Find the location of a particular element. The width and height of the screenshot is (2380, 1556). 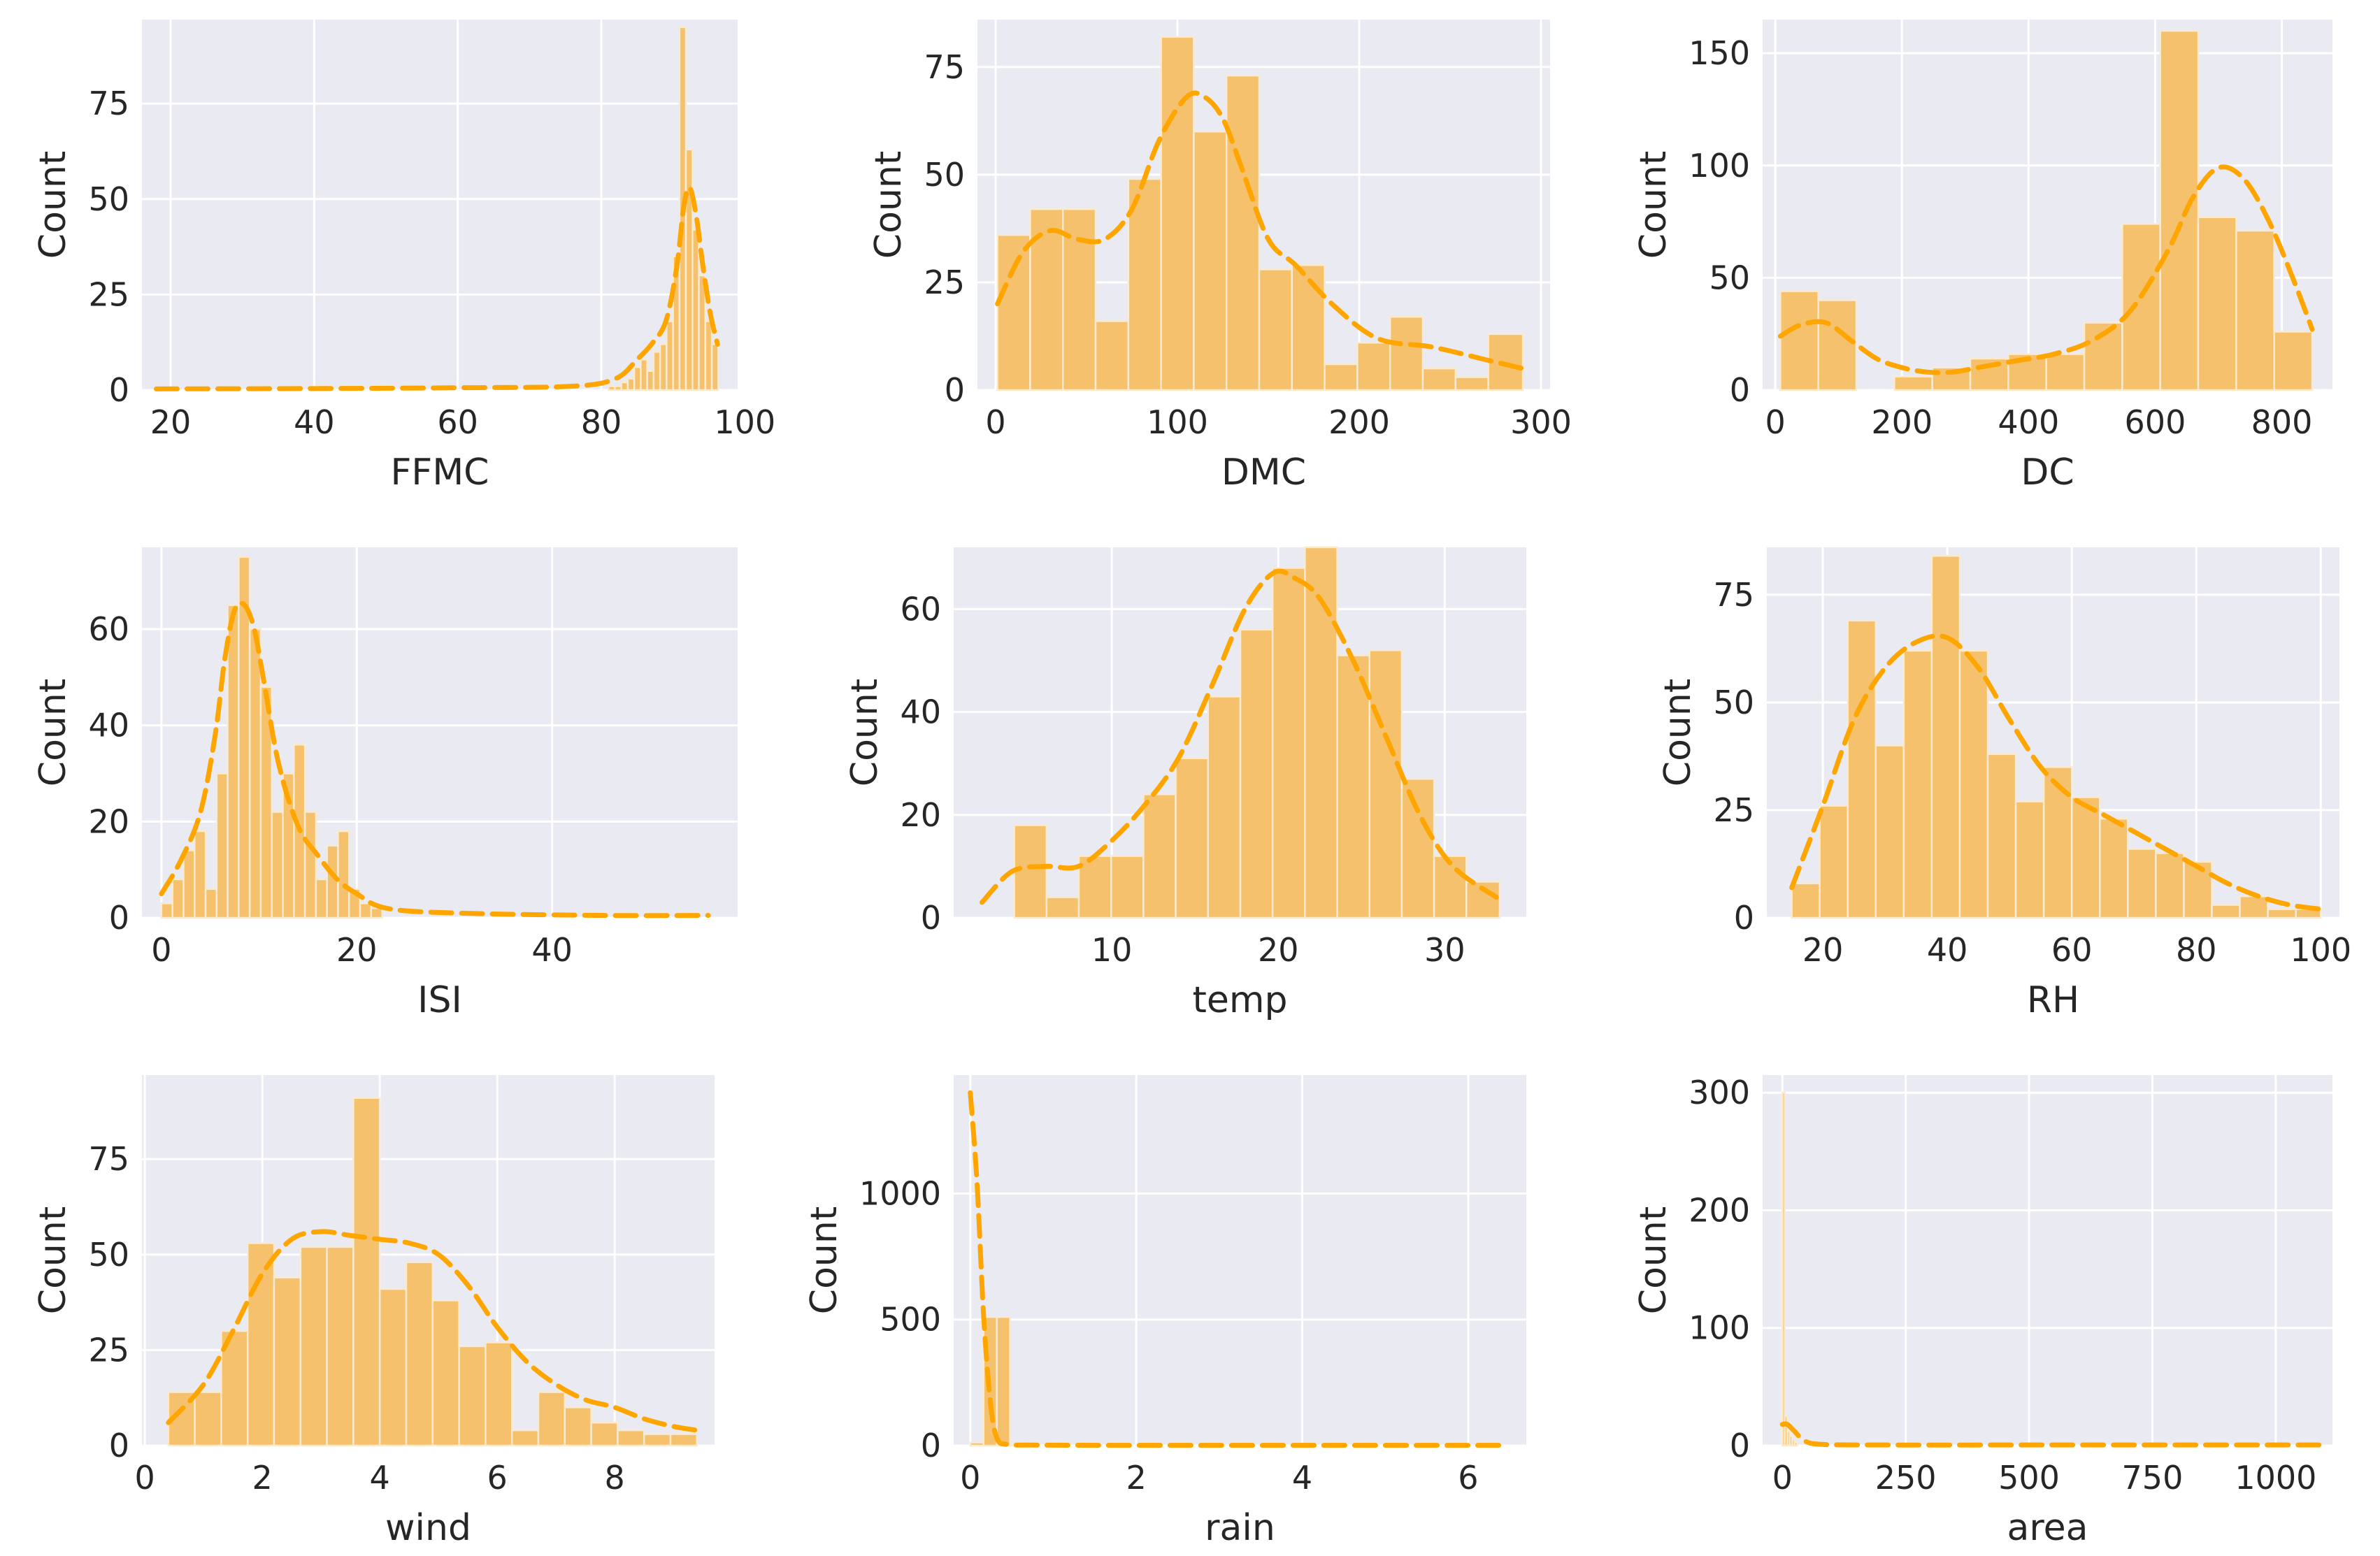

x-tick-label: 1000 is located at coordinates (2275, 1478).